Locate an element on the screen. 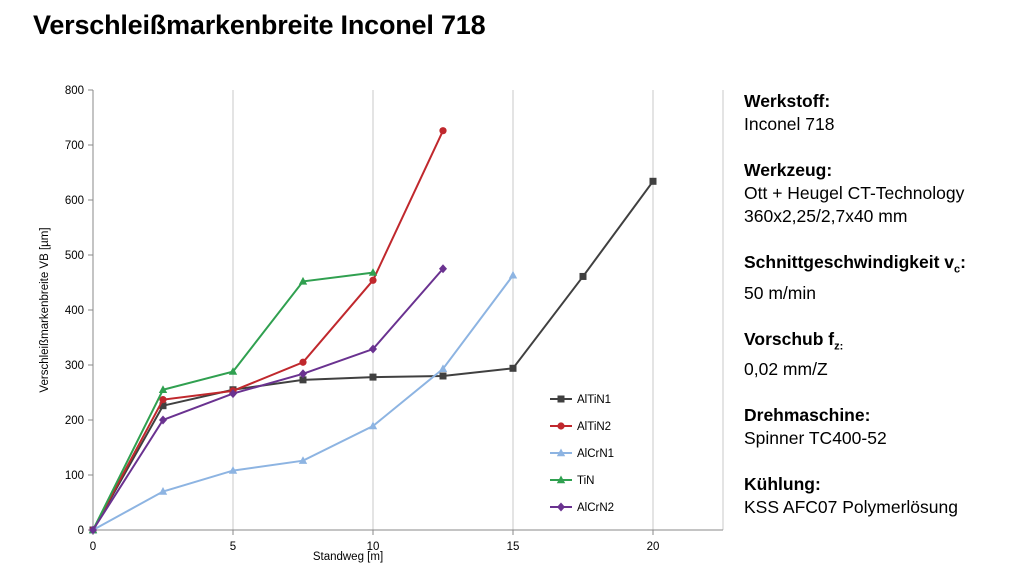 This screenshot has width=1024, height=586. info-block: Werkstoff: Inconel 718 is located at coordinates (881, 113).